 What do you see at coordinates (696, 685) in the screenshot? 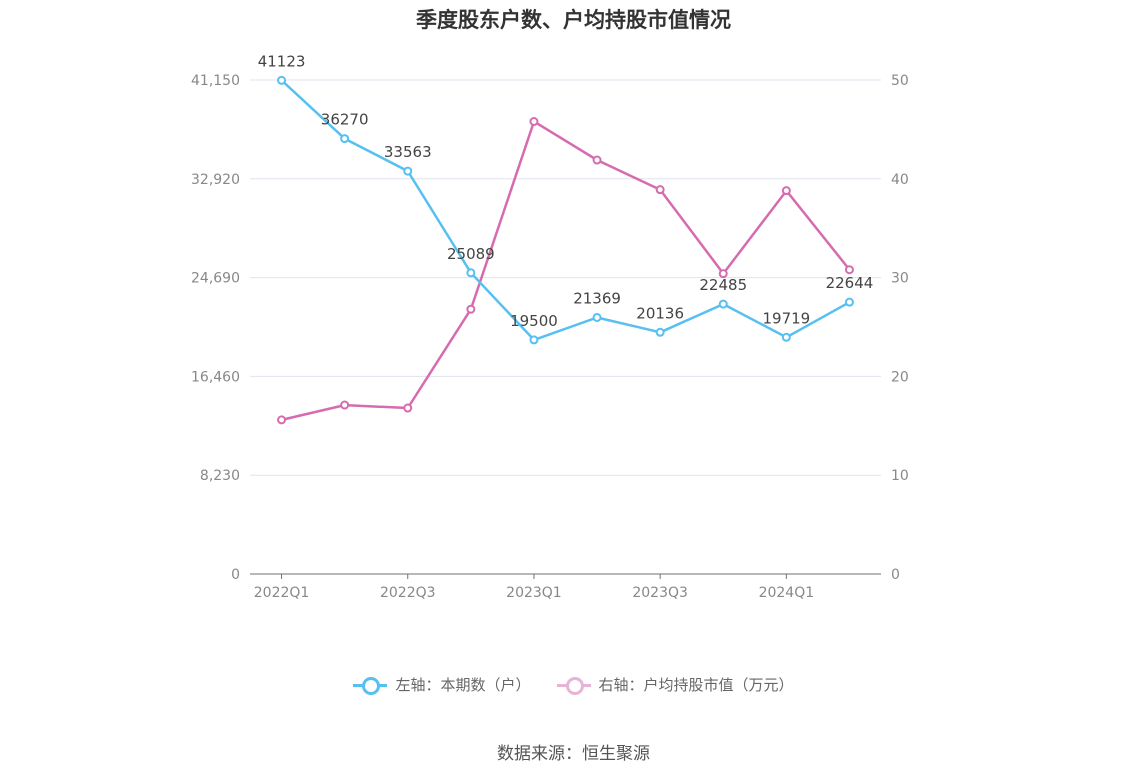
I see `legend-label-avg-value: 右轴：户均持股市值（万元）` at bounding box center [696, 685].